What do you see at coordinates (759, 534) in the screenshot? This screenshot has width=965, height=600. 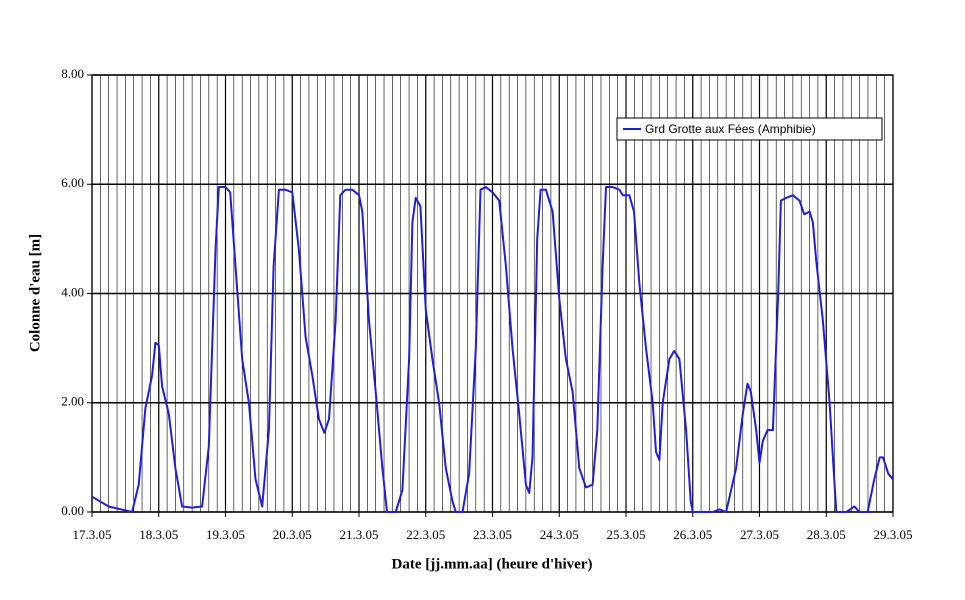 I see `x-tick-label: 27.3.05` at bounding box center [759, 534].